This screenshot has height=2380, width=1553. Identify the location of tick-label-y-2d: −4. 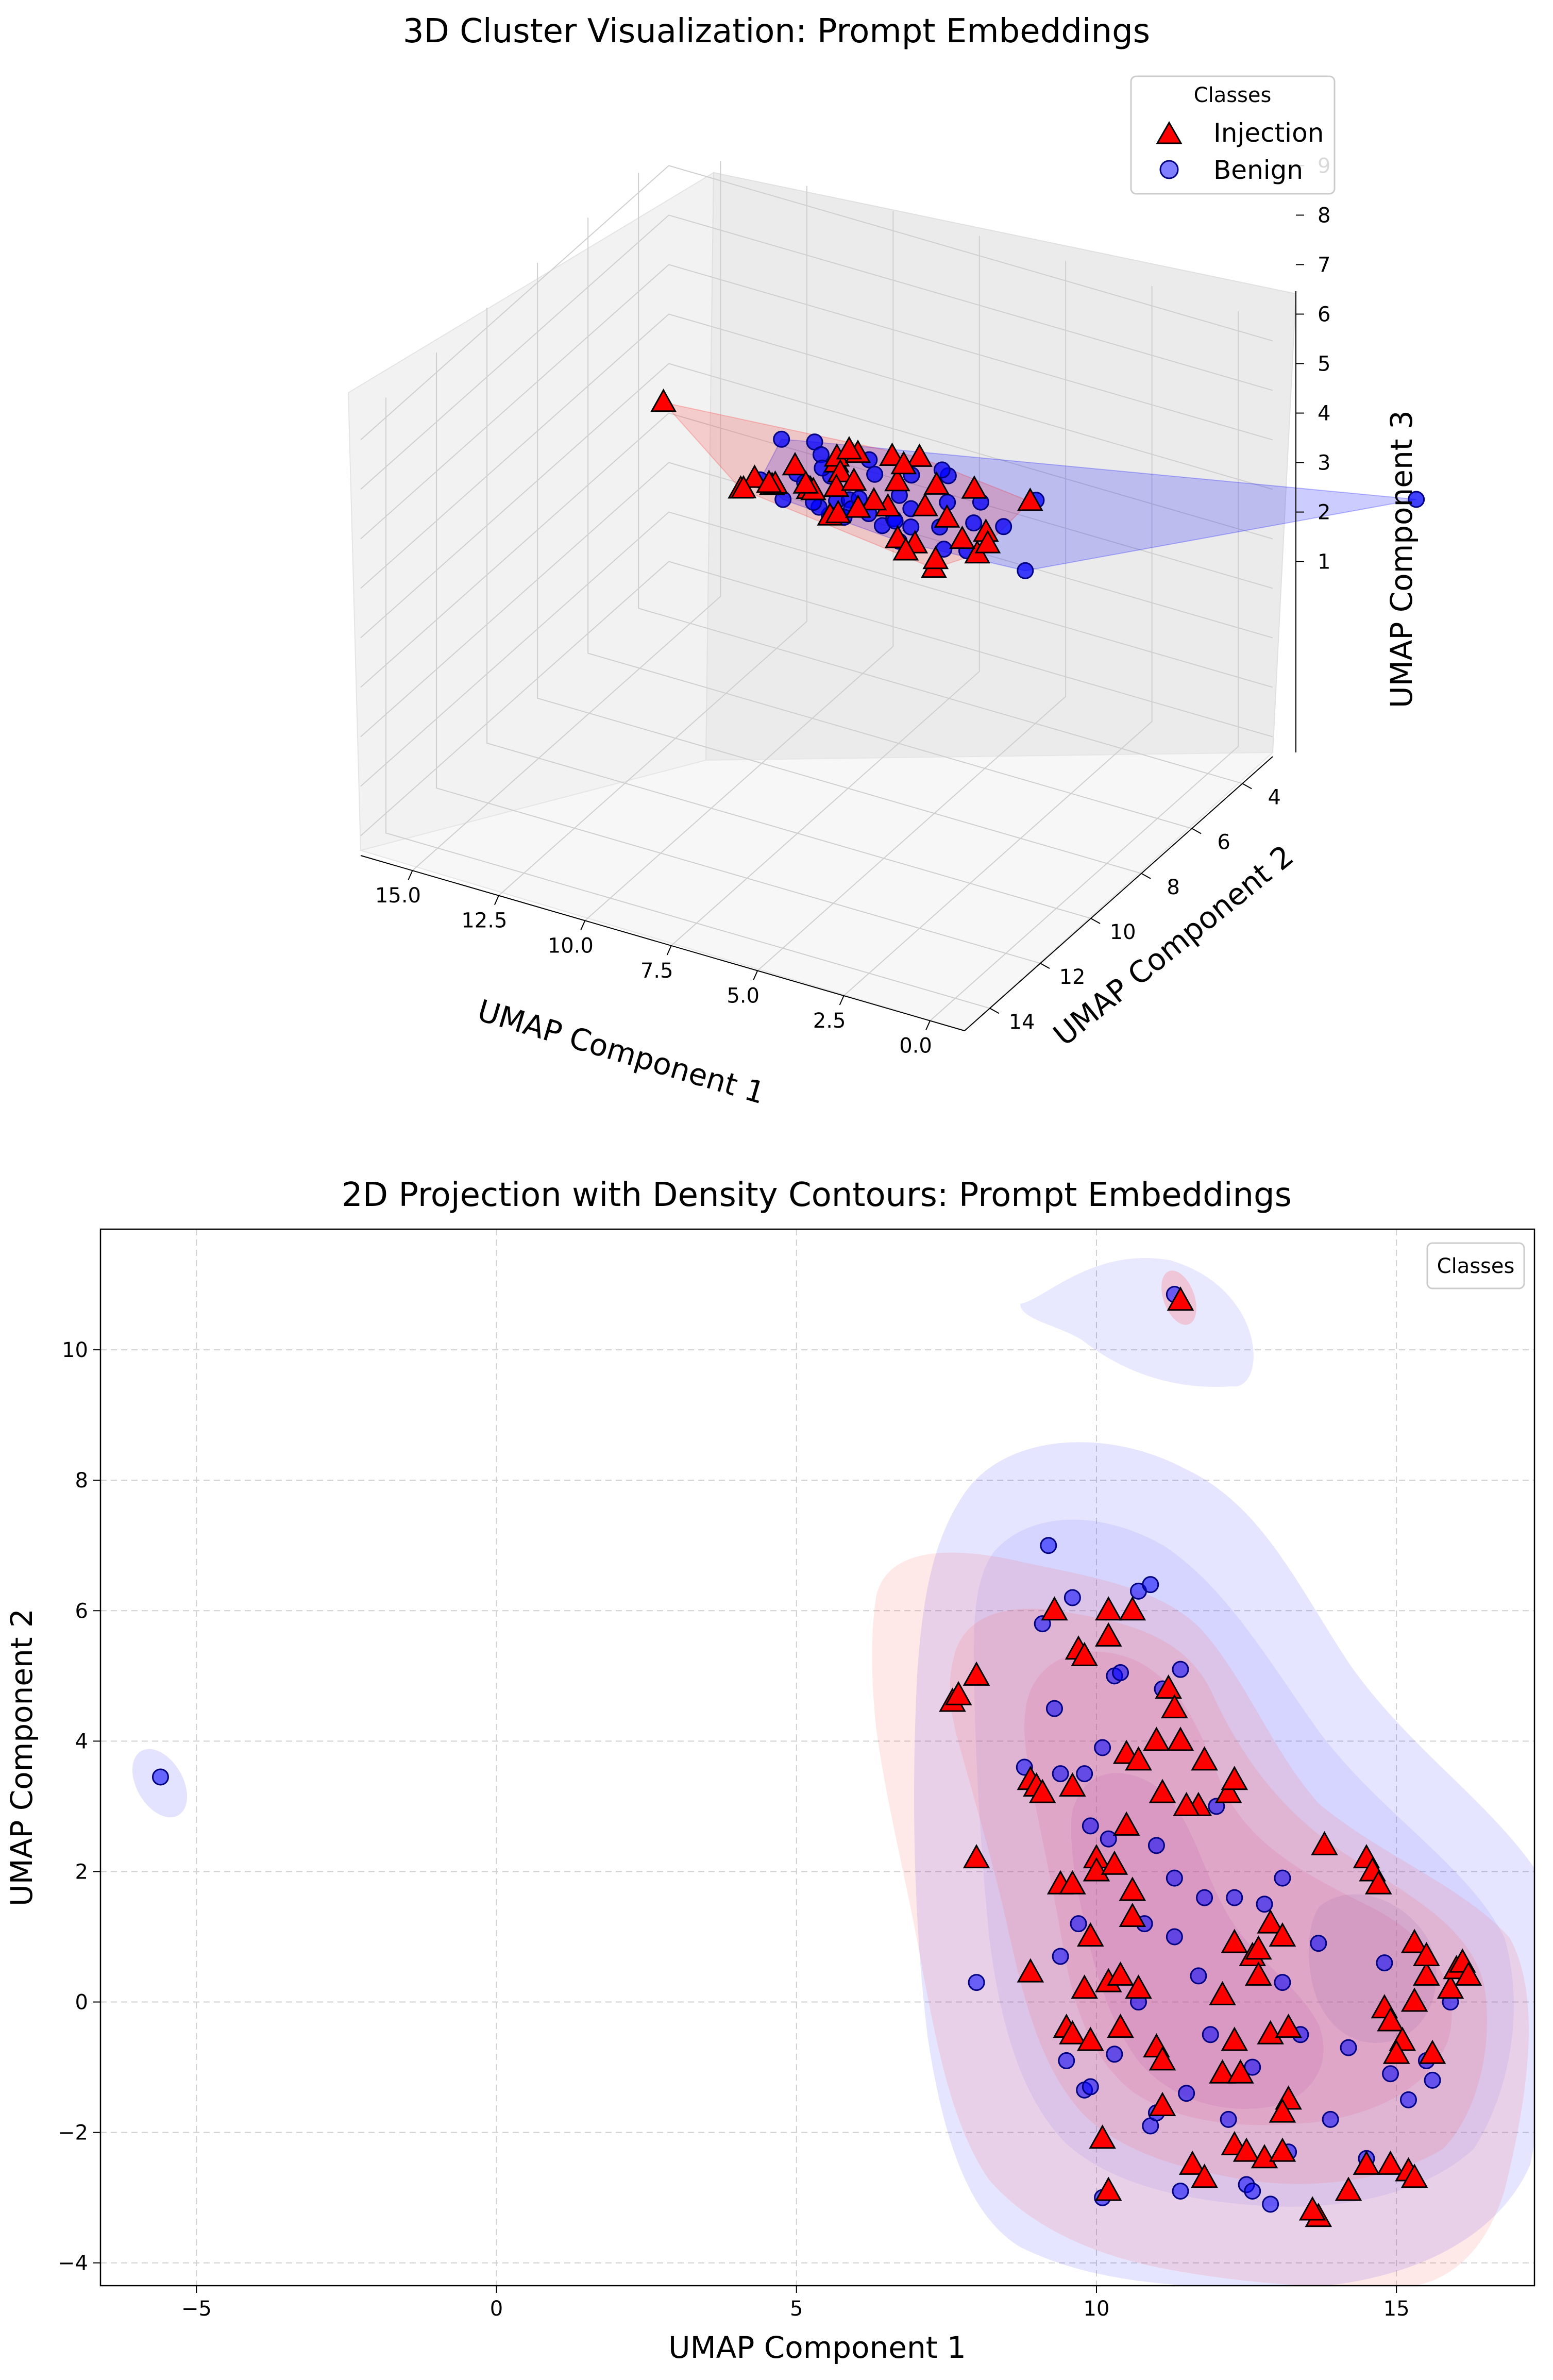
(73, 2263).